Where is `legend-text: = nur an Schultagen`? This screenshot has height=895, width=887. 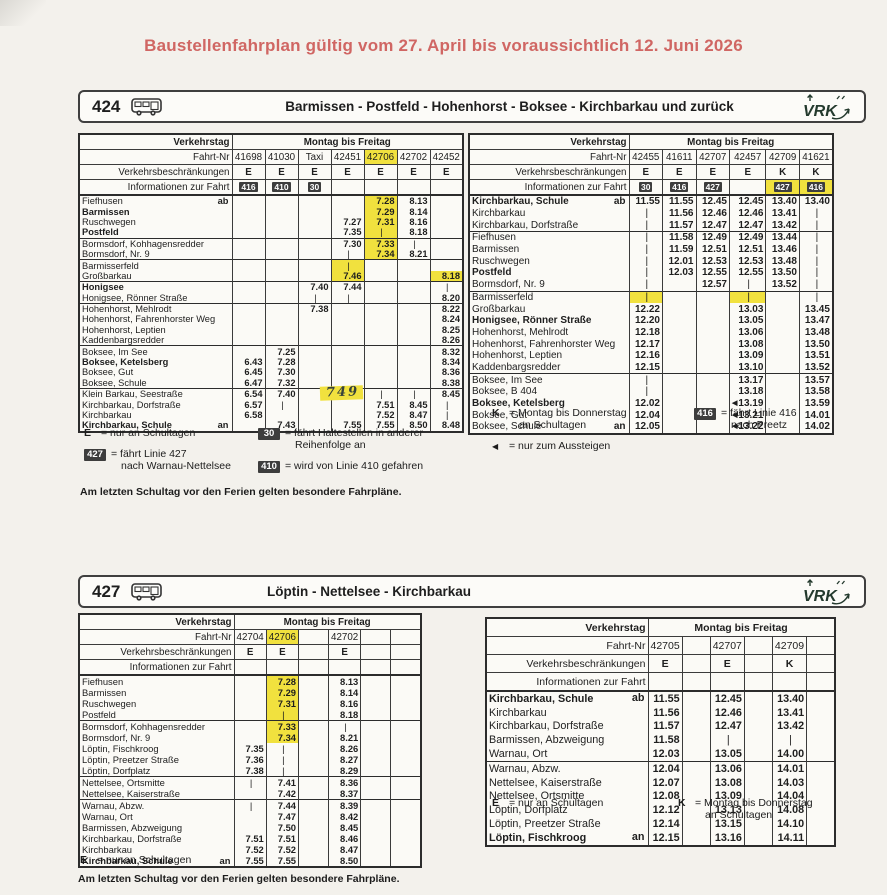 legend-text: = nur an Schultagen is located at coordinates (556, 803).